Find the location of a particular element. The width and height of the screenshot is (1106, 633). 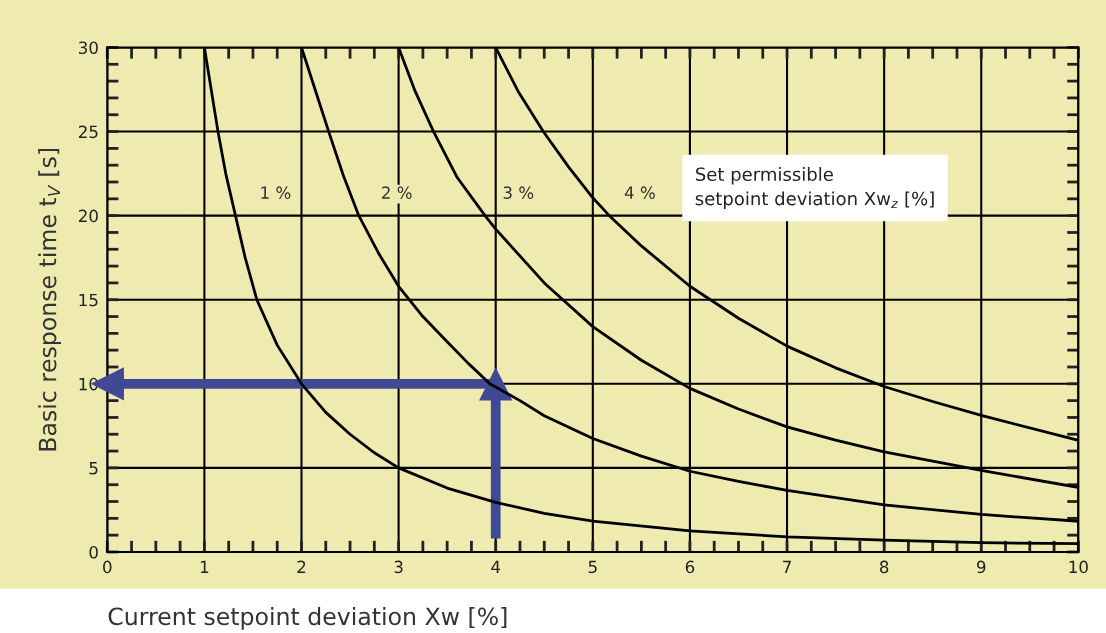

x-tick-label: 0 is located at coordinates (107, 567).